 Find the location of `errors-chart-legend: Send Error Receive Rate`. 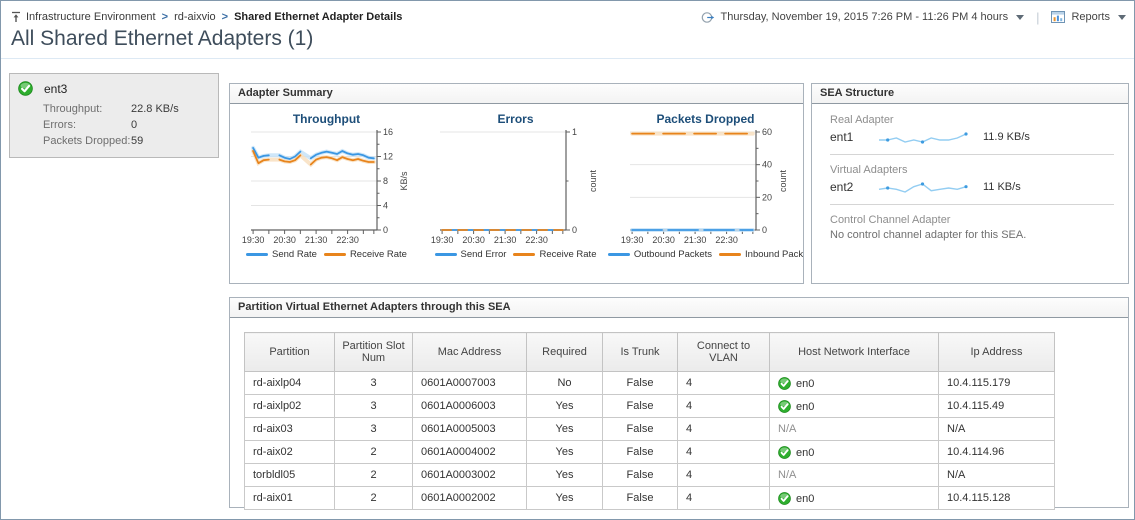

errors-chart-legend: Send Error Receive Rate is located at coordinates (515, 254).